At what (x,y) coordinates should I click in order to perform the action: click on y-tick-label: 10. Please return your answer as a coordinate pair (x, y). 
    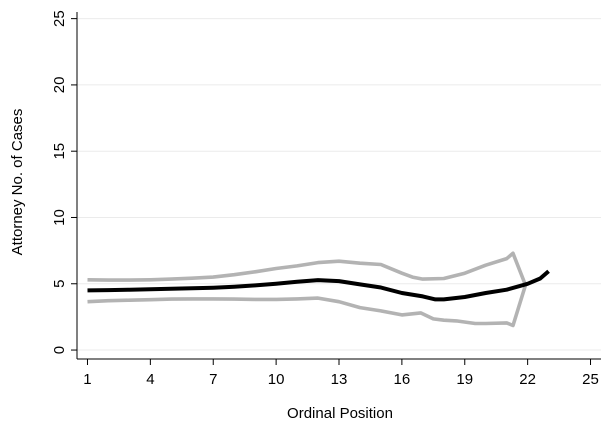
    Looking at the image, I should click on (59, 217).